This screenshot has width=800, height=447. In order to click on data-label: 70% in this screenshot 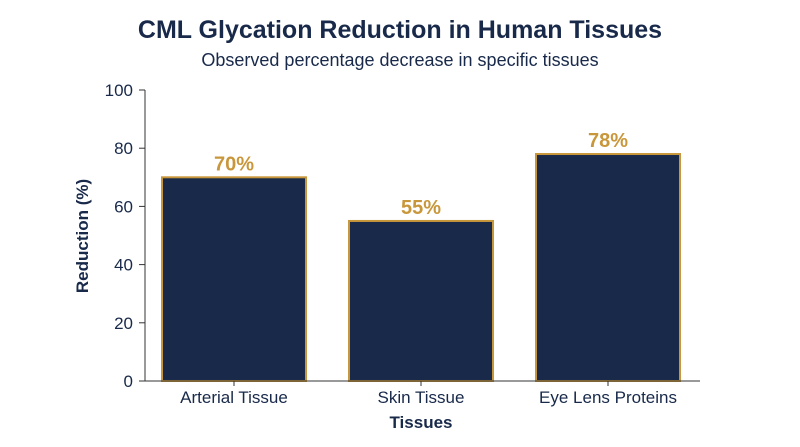, I will do `click(234, 164)`.